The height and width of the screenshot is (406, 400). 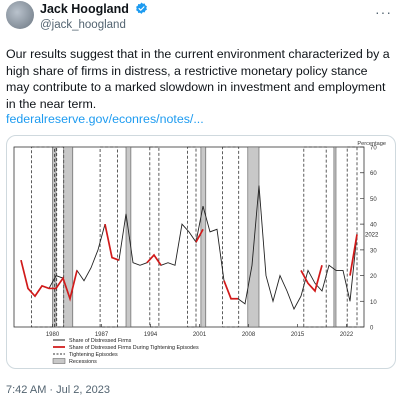 I want to click on x-tick-label: 2022, so click(x=347, y=335).